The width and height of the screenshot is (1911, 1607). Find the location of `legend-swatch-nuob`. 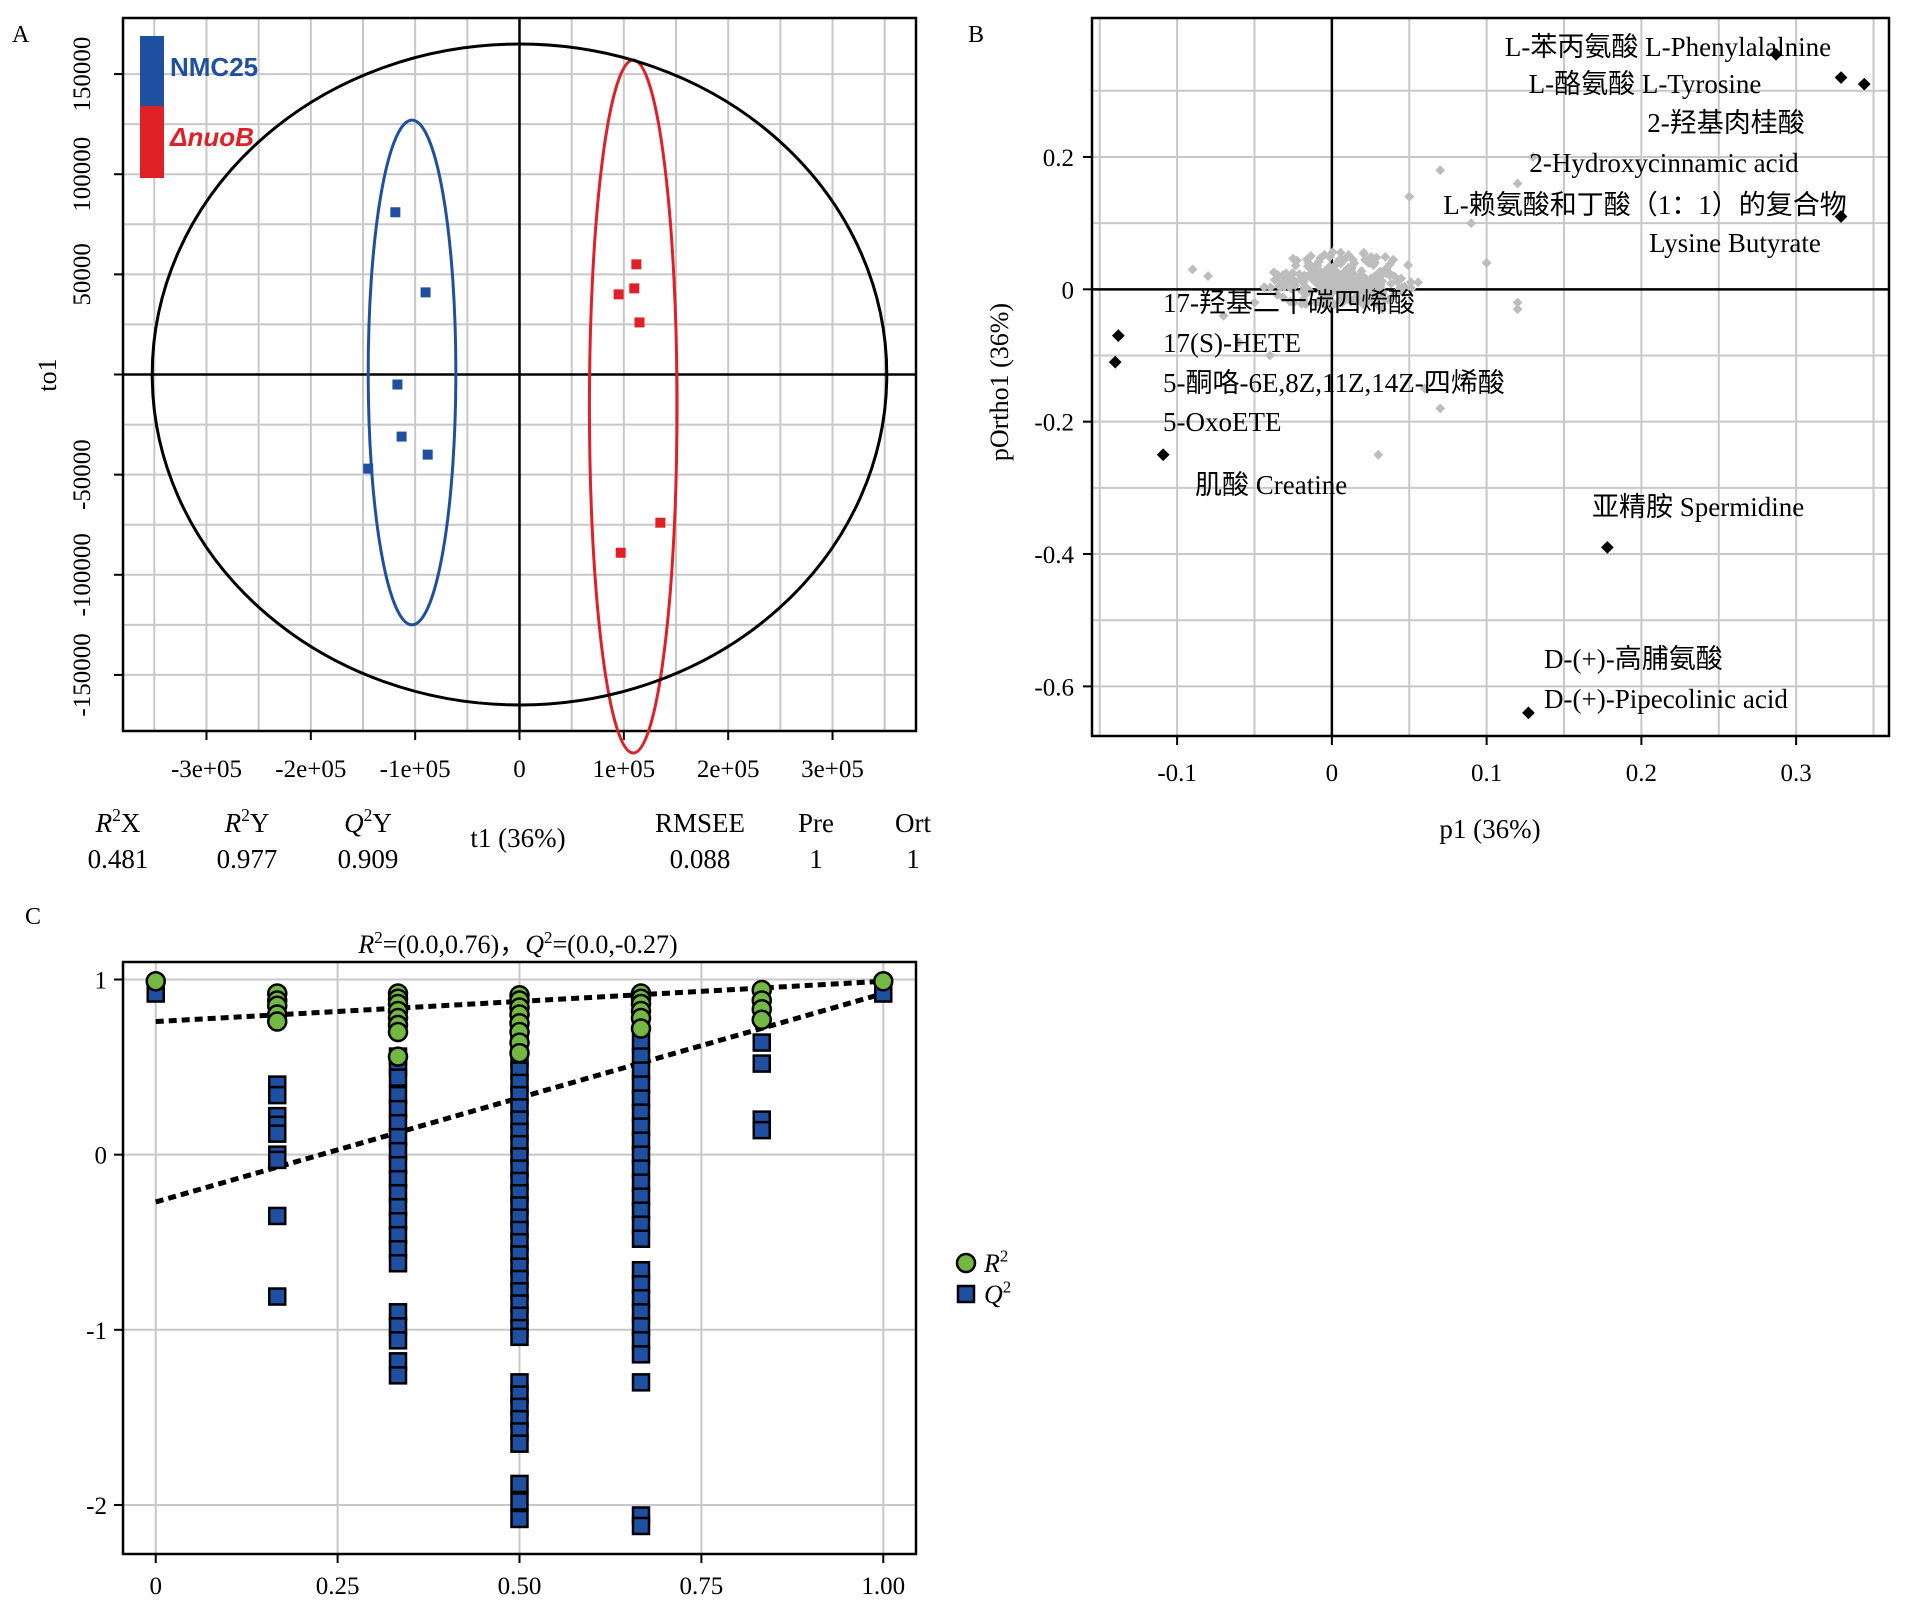

legend-swatch-nuob is located at coordinates (152, 142).